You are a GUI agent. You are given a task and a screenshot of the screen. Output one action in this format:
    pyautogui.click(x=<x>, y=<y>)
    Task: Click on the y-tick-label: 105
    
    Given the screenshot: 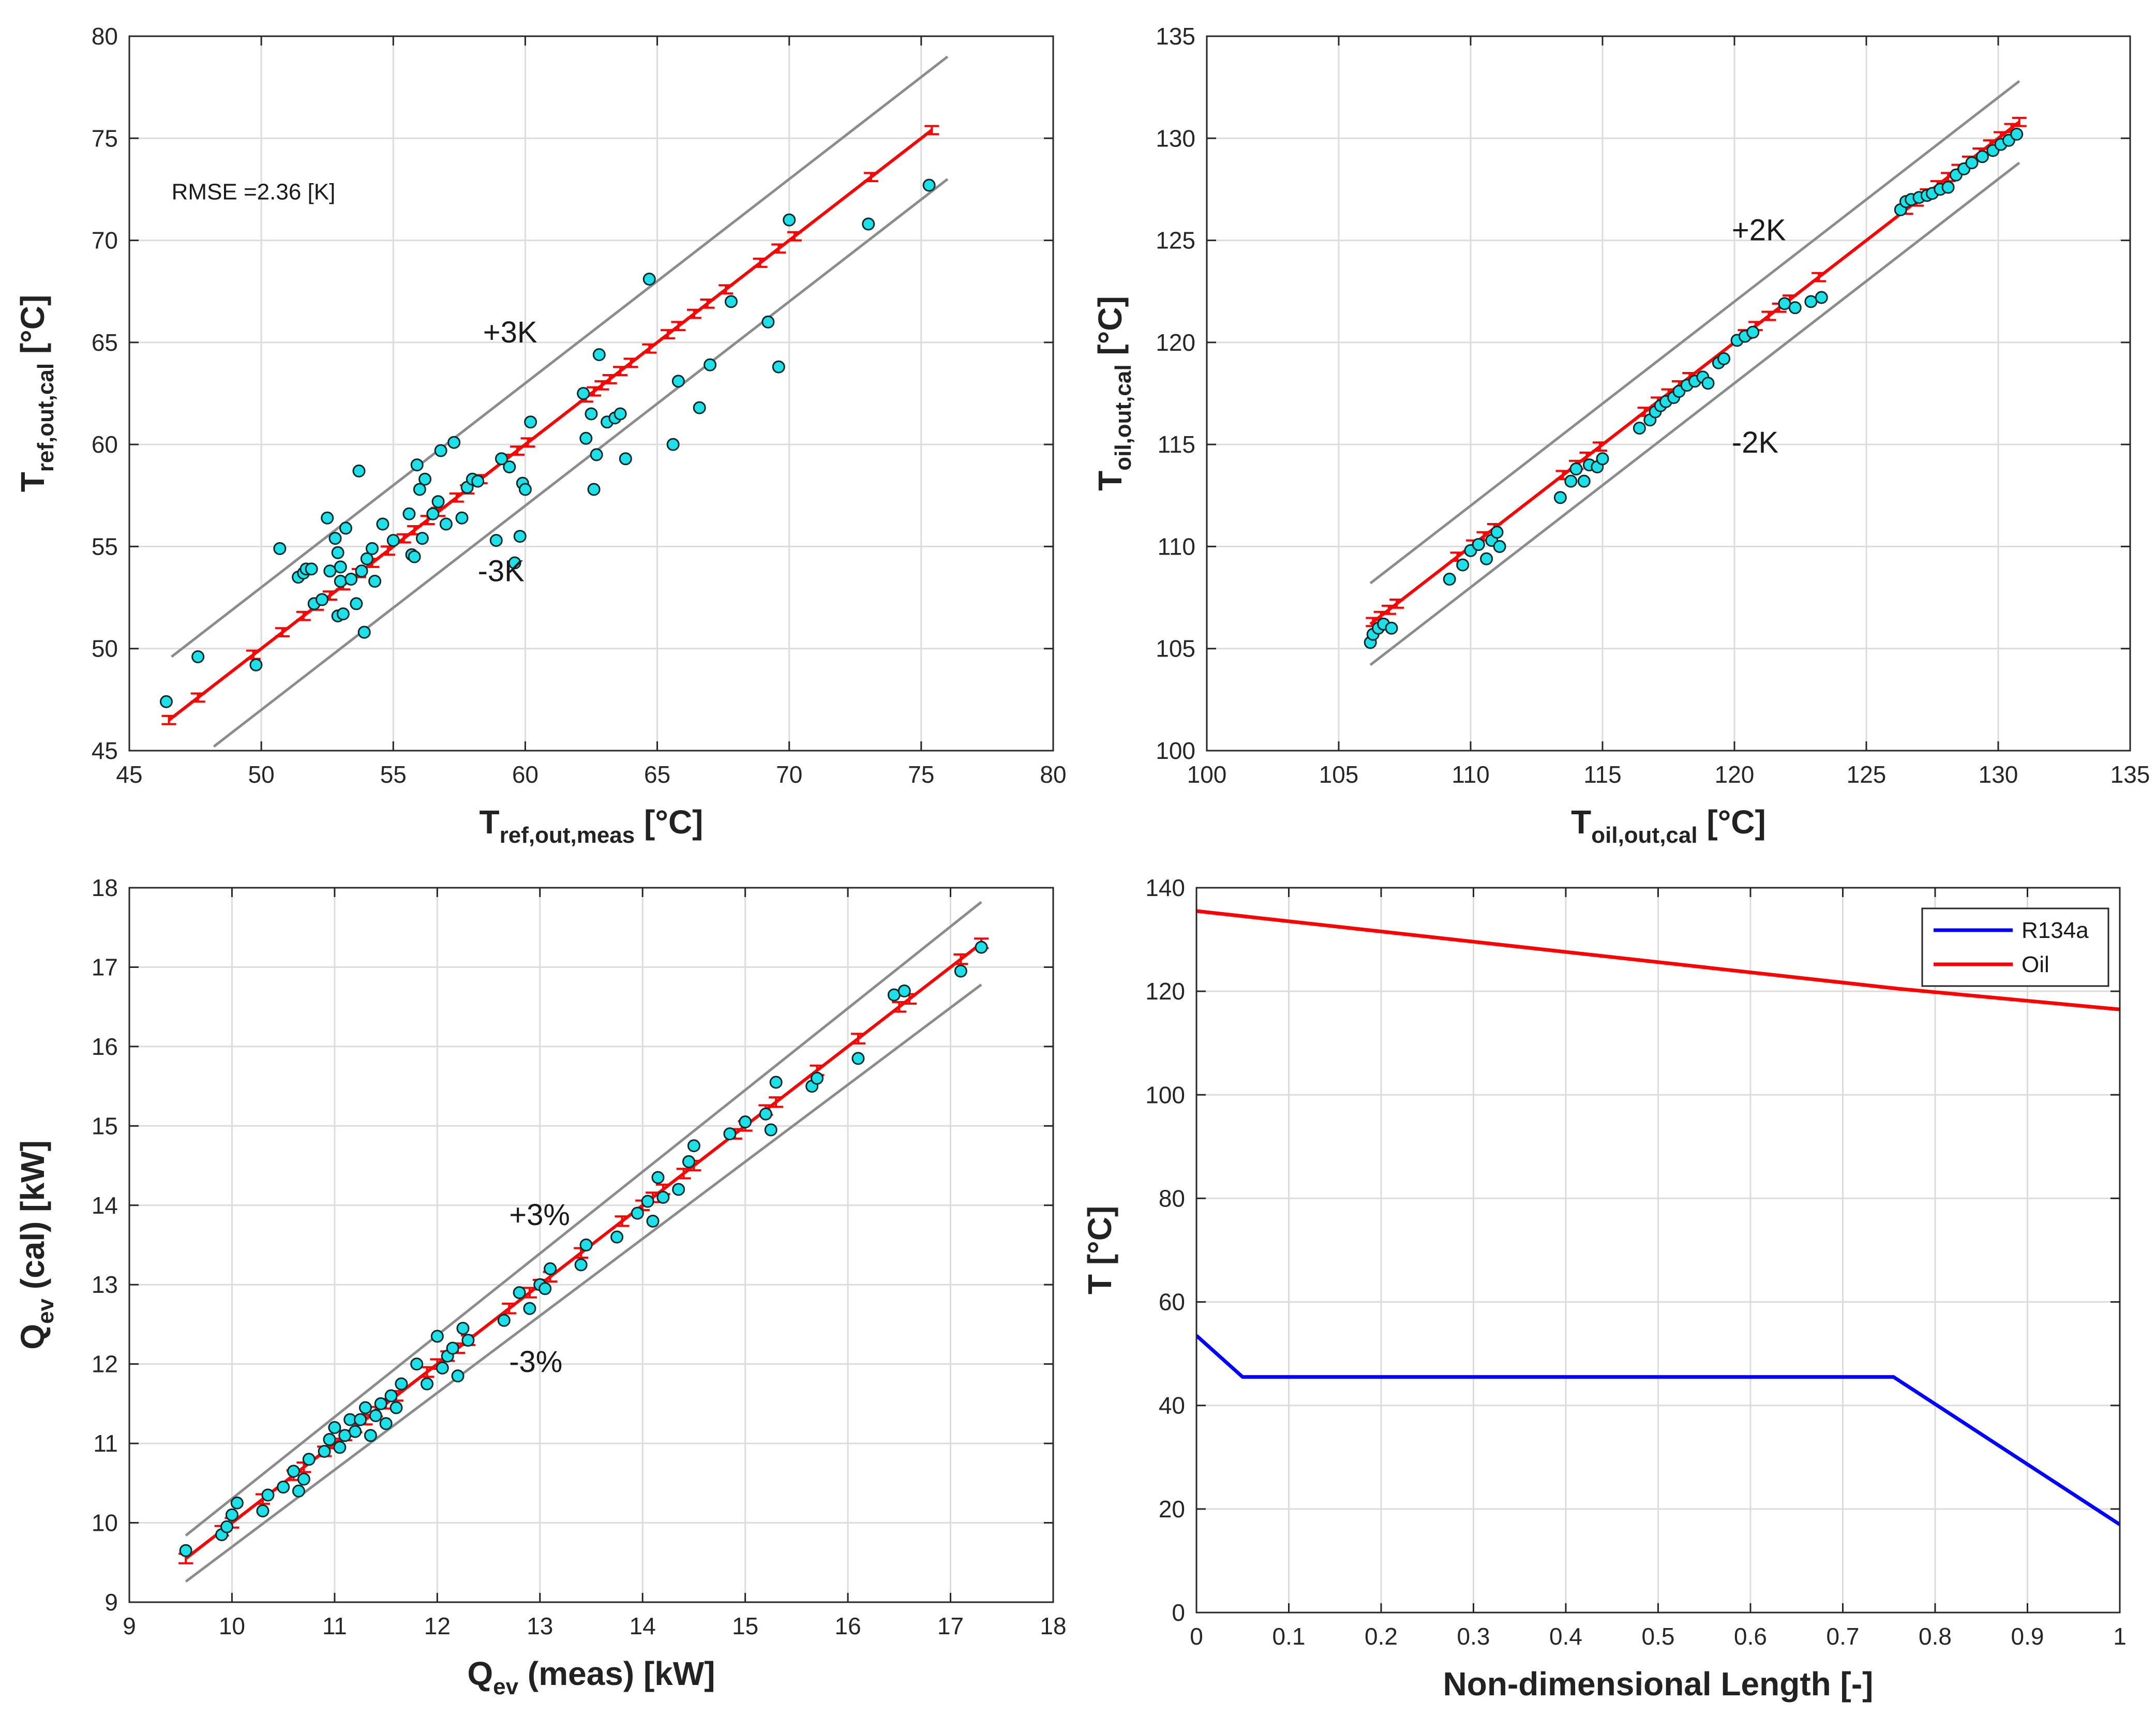 What is the action you would take?
    pyautogui.click(x=1175, y=648)
    